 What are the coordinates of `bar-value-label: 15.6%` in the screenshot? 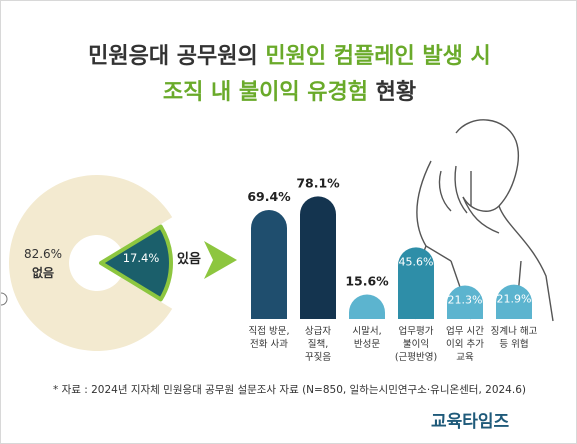 It's located at (367, 281).